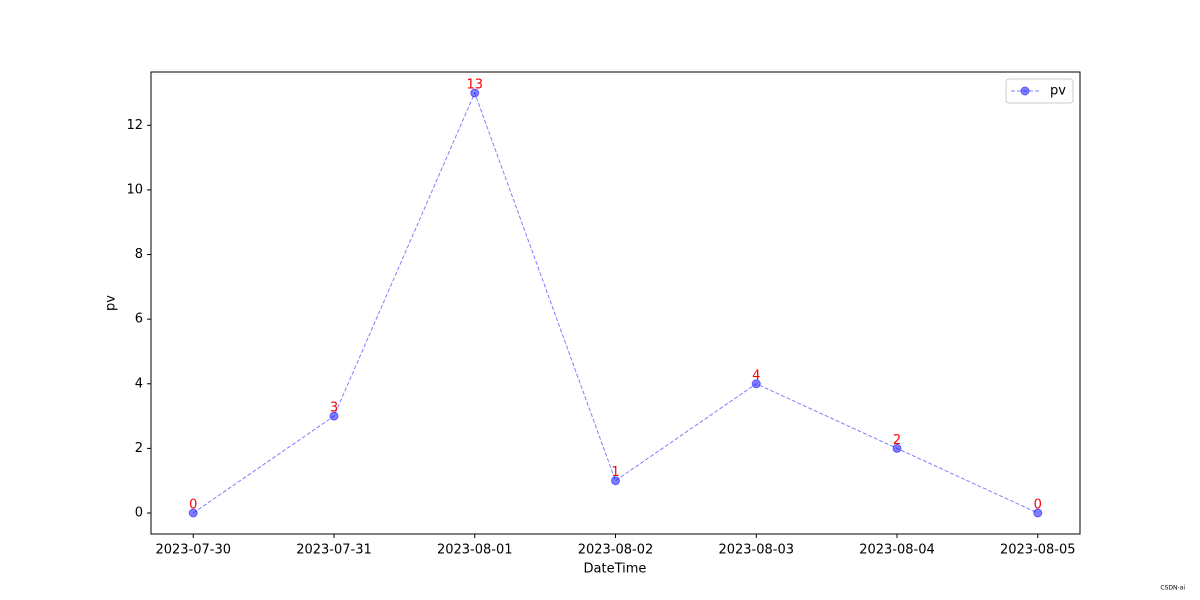 This screenshot has width=1200, height=600. I want to click on legend-label: pv, so click(1058, 91).